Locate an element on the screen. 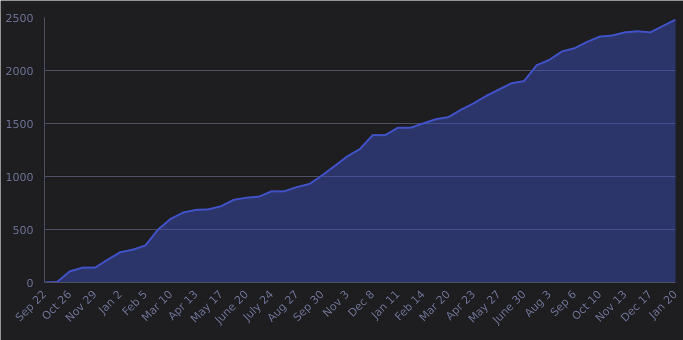 The width and height of the screenshot is (683, 340). y-tick-label: 0 is located at coordinates (30, 283).